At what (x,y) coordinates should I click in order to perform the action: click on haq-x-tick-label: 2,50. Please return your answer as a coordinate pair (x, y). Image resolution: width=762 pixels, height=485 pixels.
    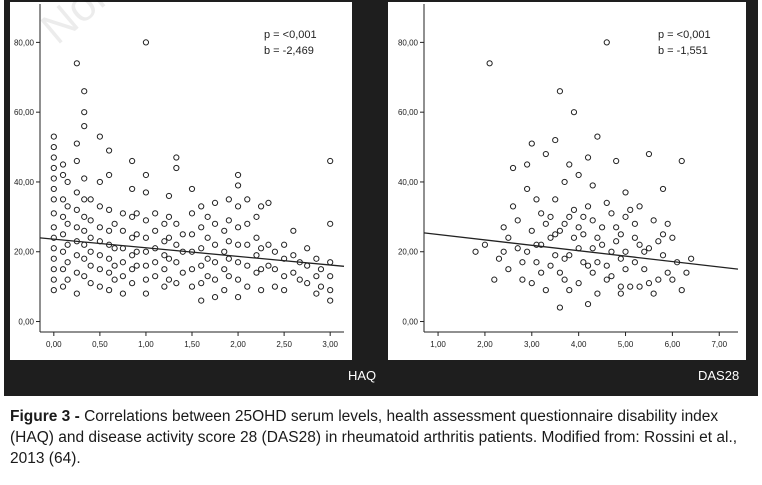
    Looking at the image, I should click on (284, 344).